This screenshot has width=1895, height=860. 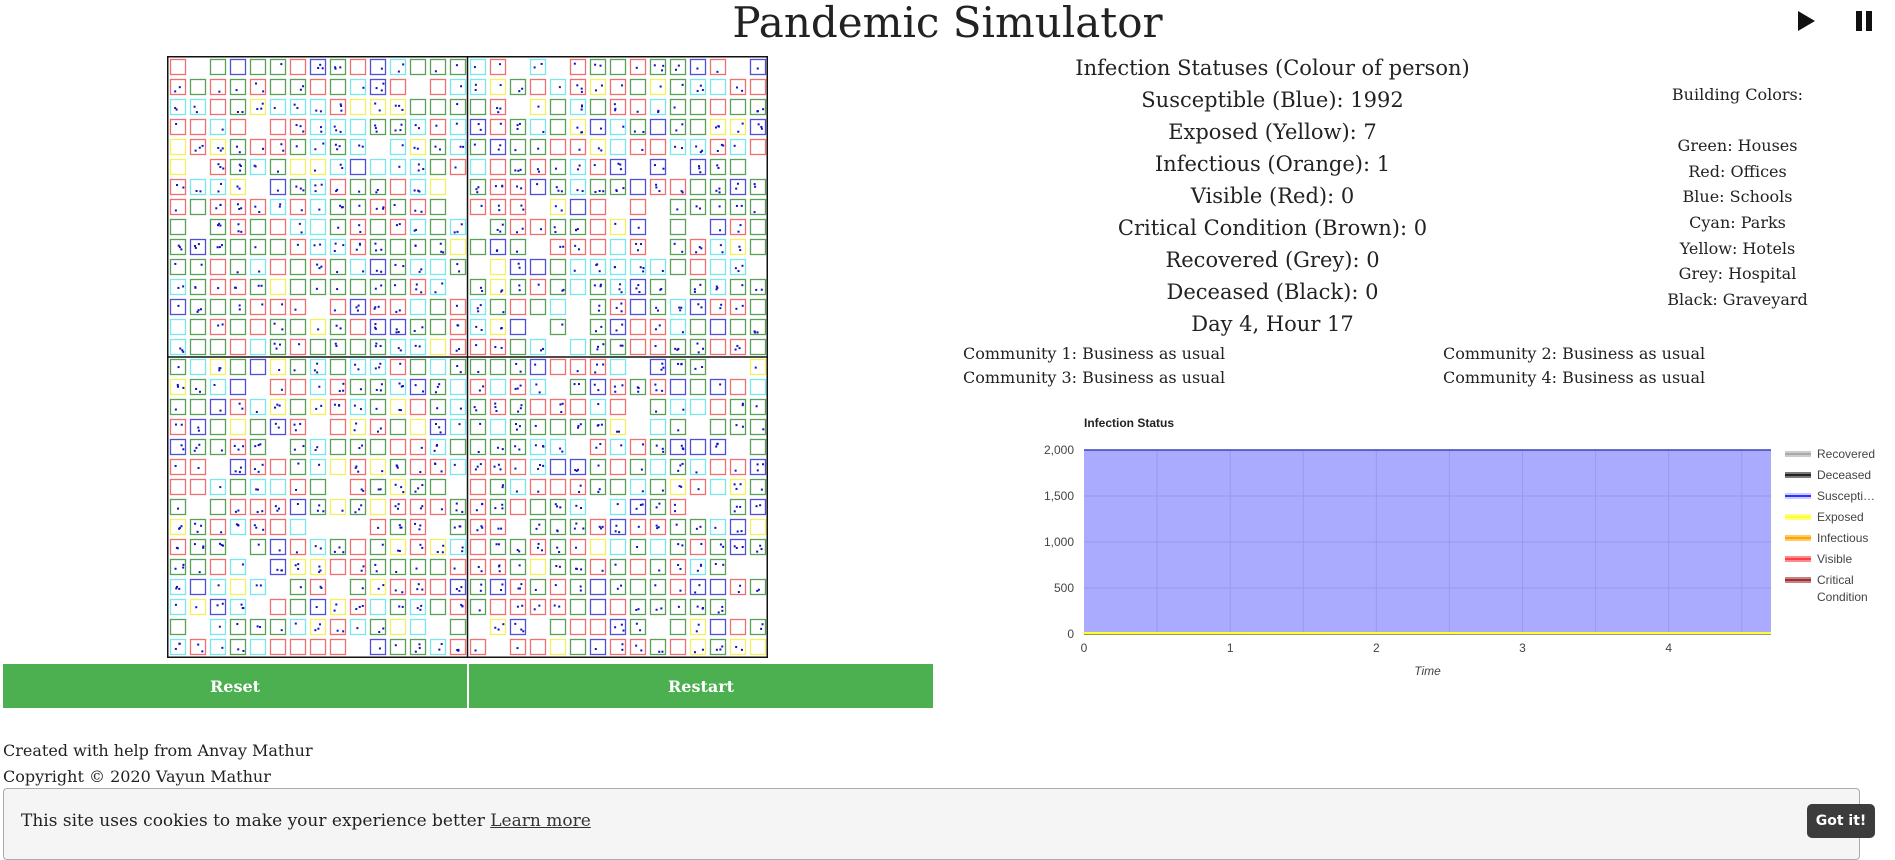 What do you see at coordinates (1522, 648) in the screenshot?
I see `x-tick-label: 3` at bounding box center [1522, 648].